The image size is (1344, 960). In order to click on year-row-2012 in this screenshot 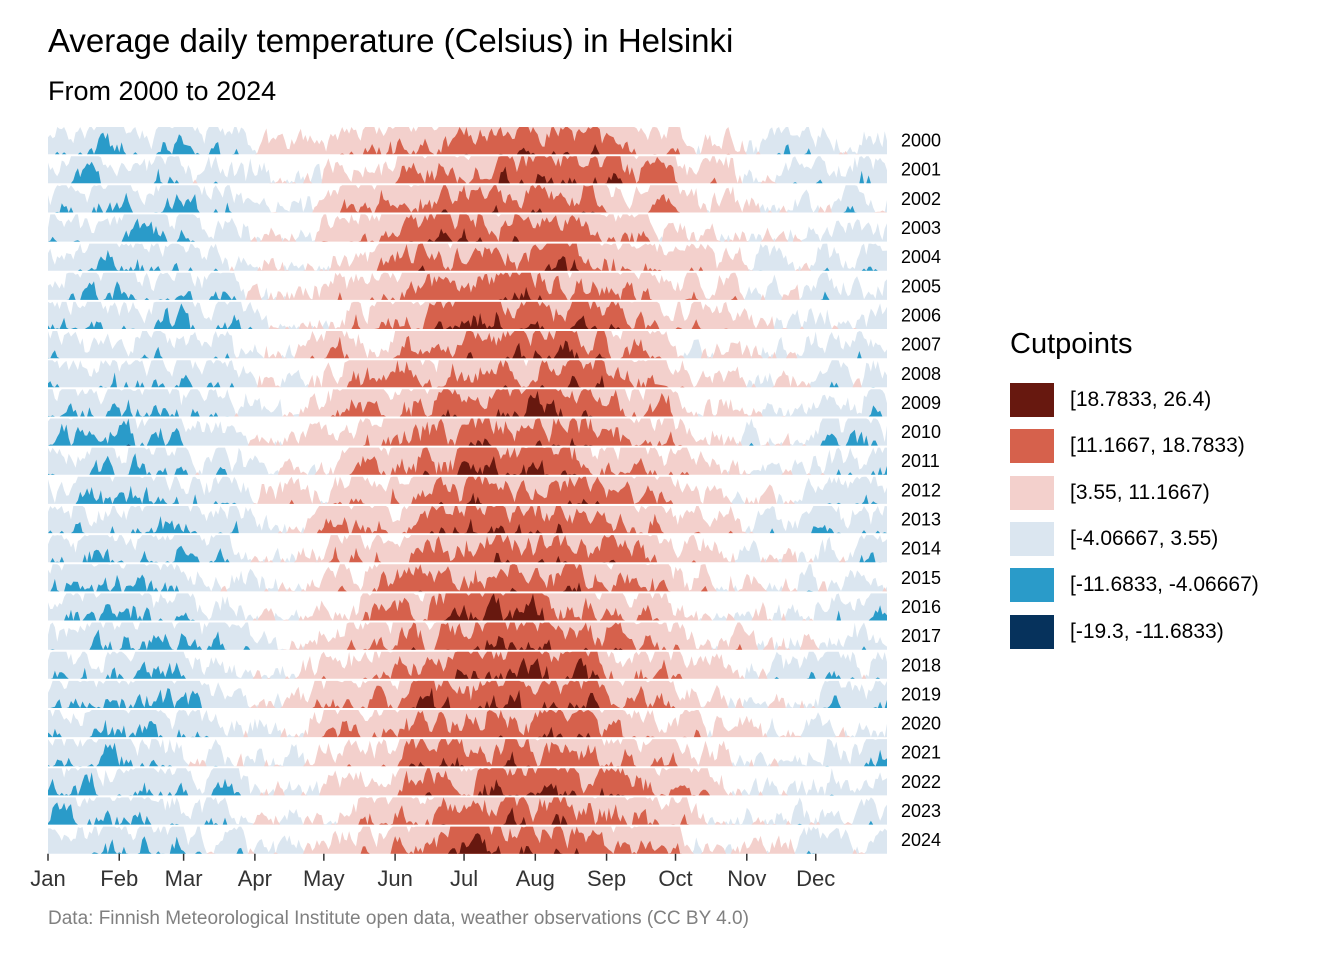, I will do `click(467, 490)`.